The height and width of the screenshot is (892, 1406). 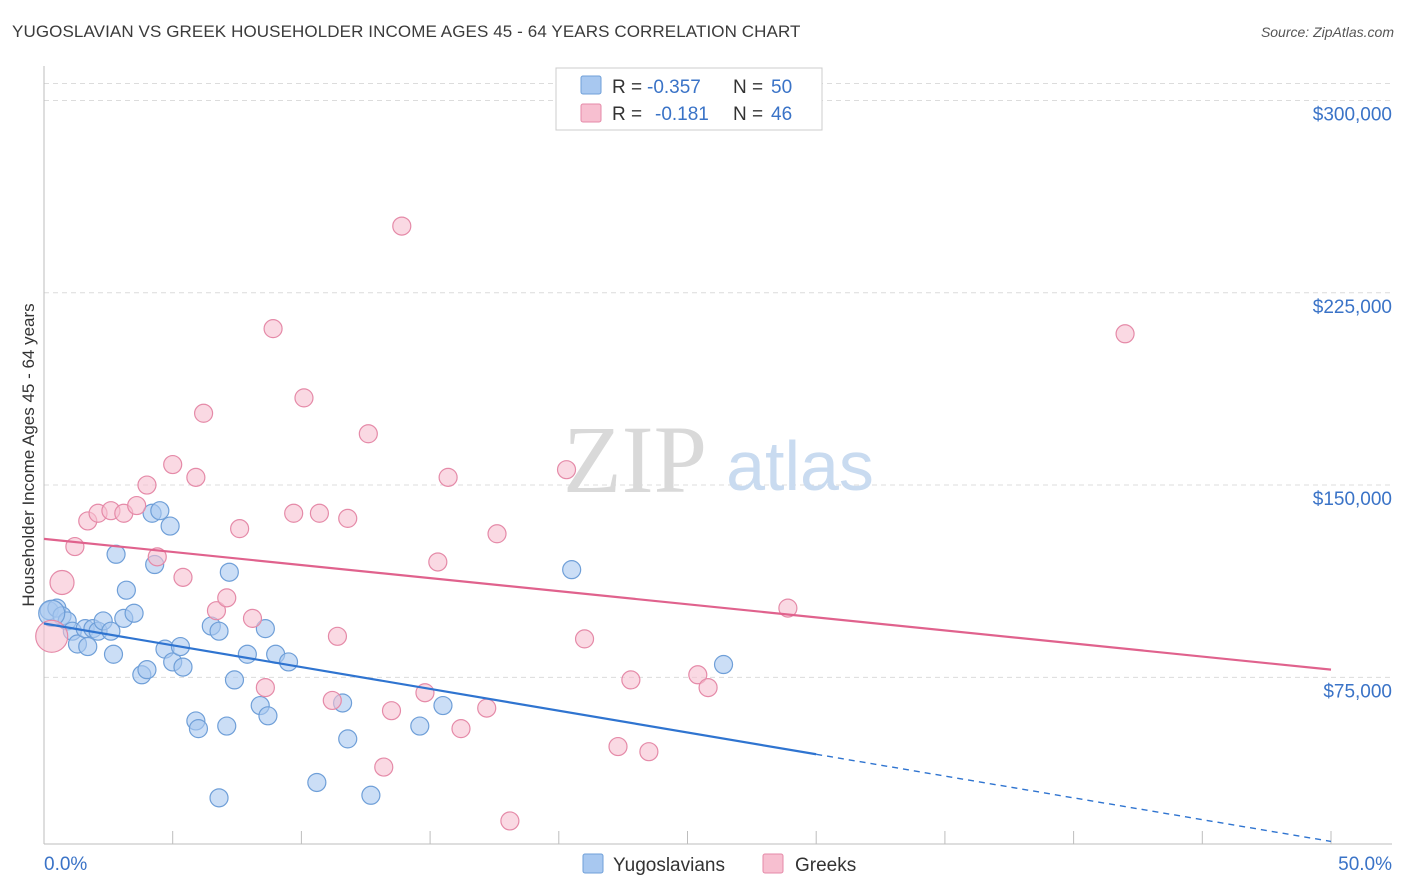 What do you see at coordinates (627, 114) in the screenshot?
I see `legend-r-label-2: R =` at bounding box center [627, 114].